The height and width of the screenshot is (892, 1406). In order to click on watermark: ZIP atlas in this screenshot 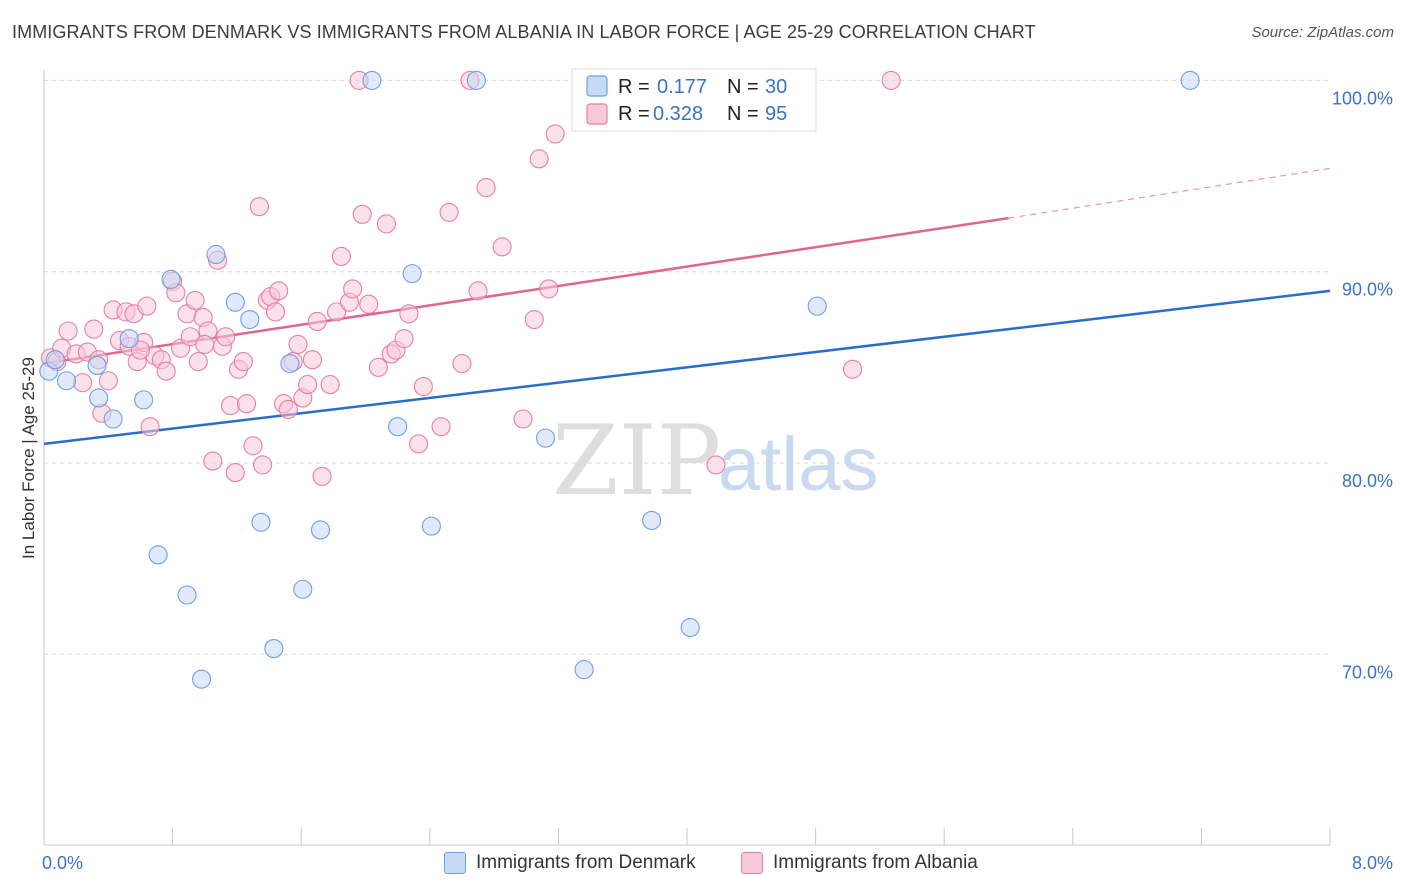, I will do `click(715, 461)`.